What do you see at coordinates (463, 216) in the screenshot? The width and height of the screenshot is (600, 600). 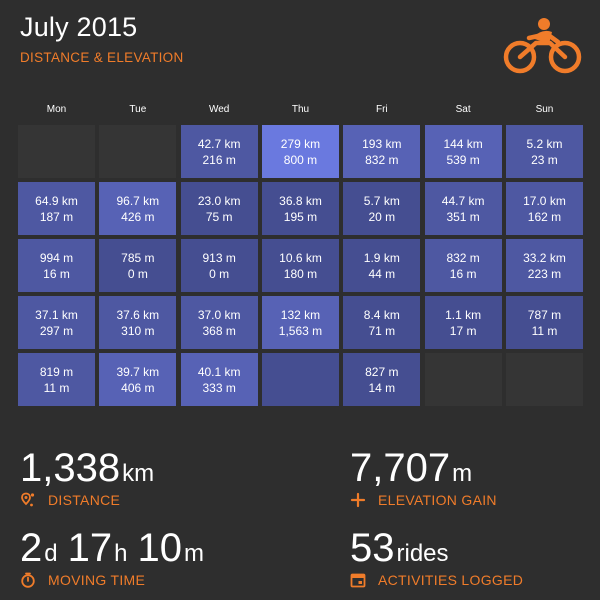 I see `day-elevation: 351 m` at bounding box center [463, 216].